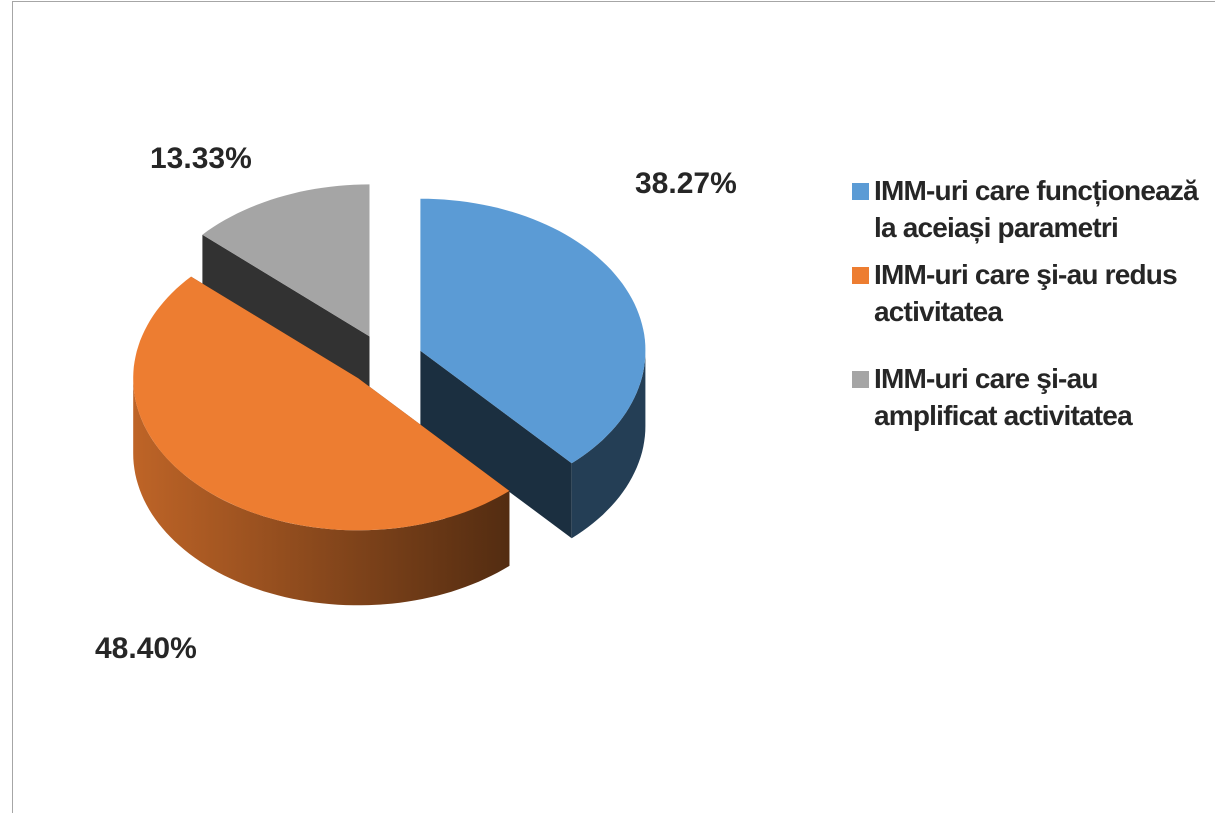 Image resolution: width=1215 pixels, height=813 pixels. I want to click on legend-item: IMM-uri care şi-au redus activitatea, so click(1028, 293).